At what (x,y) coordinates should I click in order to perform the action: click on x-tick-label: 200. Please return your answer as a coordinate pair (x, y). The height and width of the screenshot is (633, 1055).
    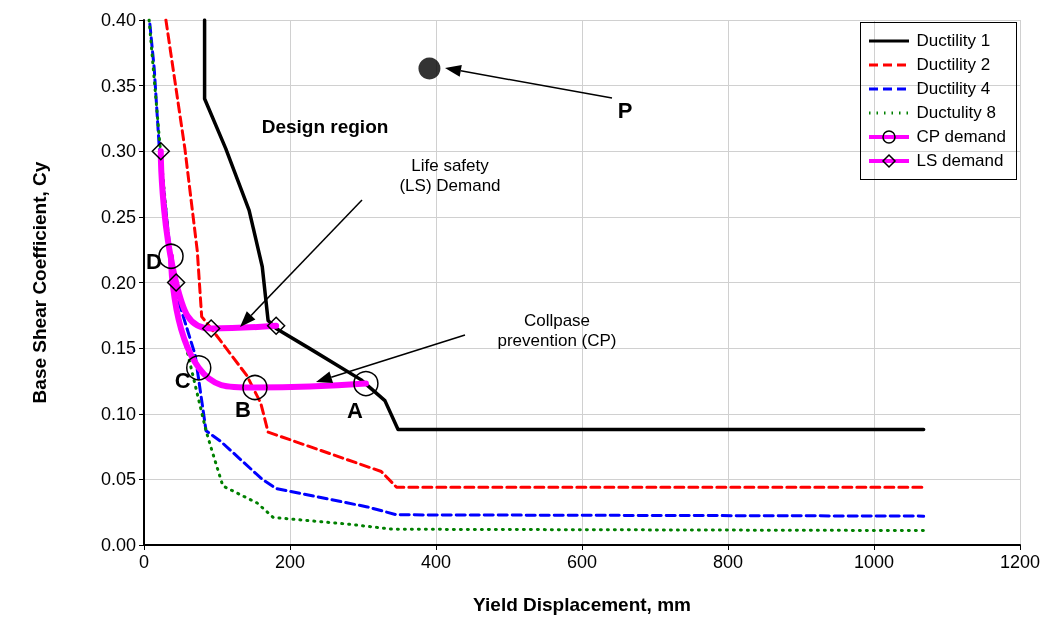
    Looking at the image, I should click on (290, 562).